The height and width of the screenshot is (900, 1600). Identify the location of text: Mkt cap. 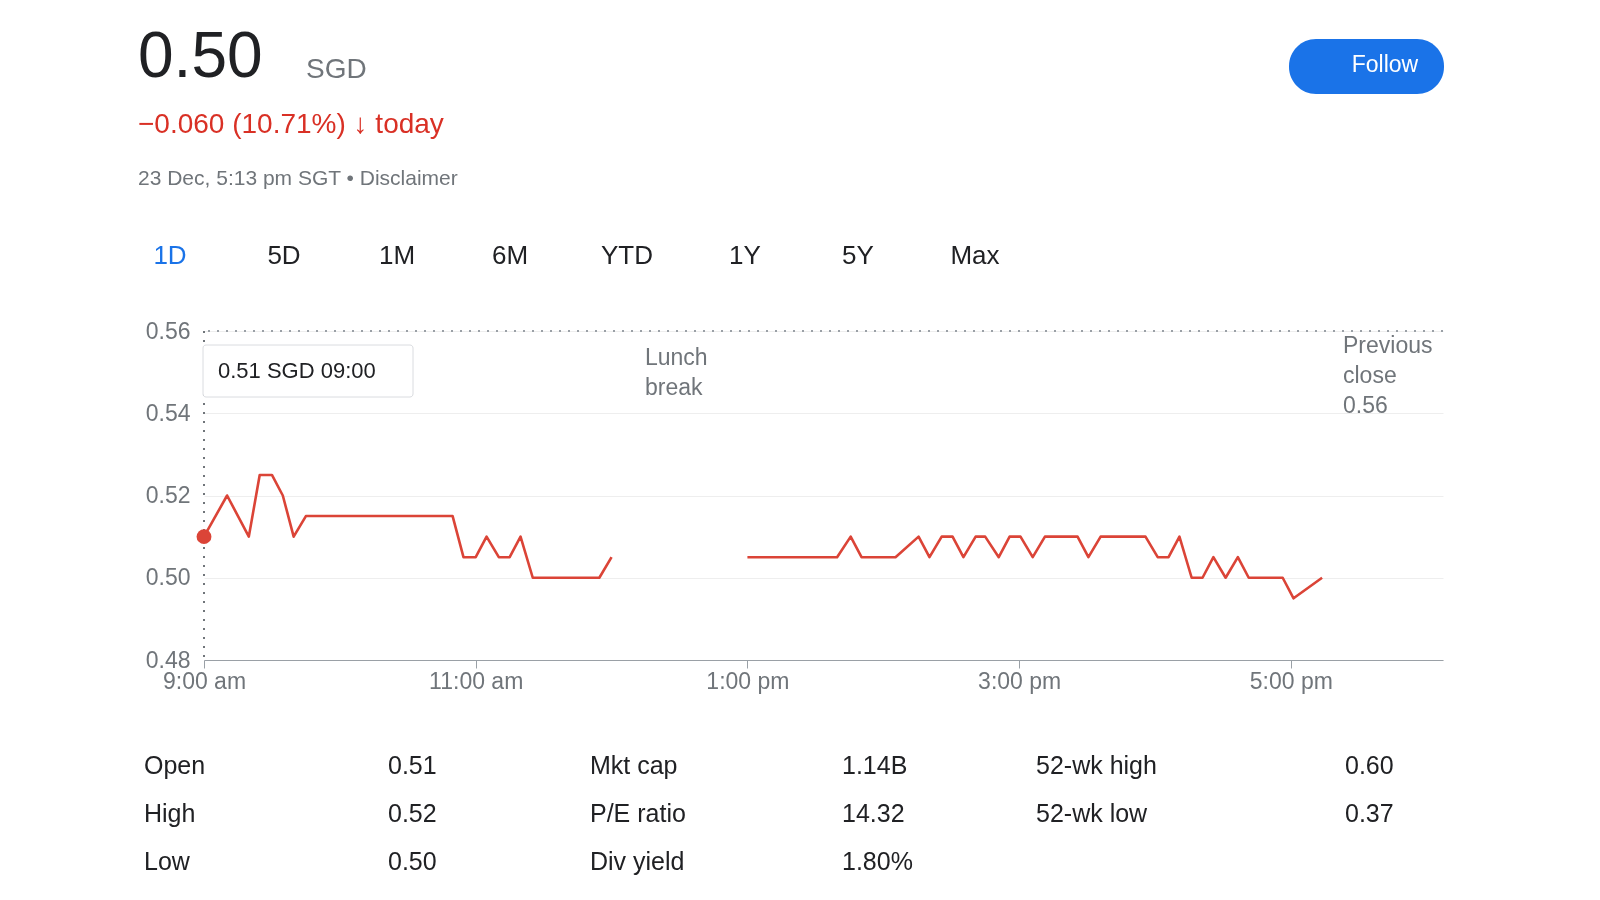
(634, 765).